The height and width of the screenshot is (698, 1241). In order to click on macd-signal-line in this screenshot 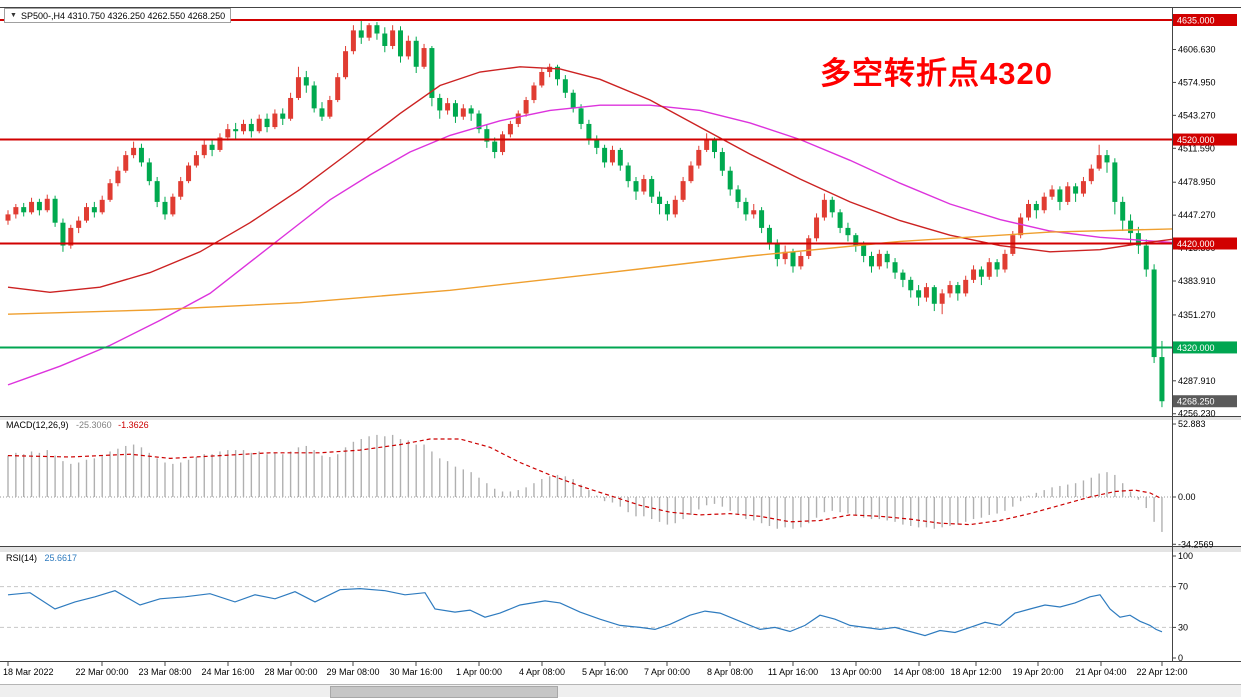, I will do `click(585, 482)`.